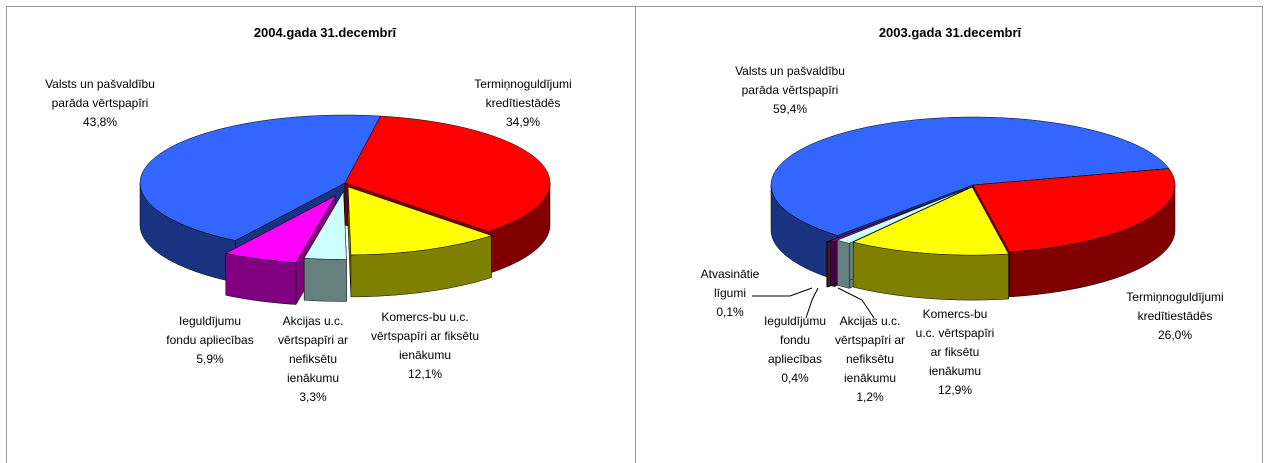 The width and height of the screenshot is (1269, 463). I want to click on slice-label: Termiņnoguldījumi kredītiestādēs 34,9%, so click(523, 103).